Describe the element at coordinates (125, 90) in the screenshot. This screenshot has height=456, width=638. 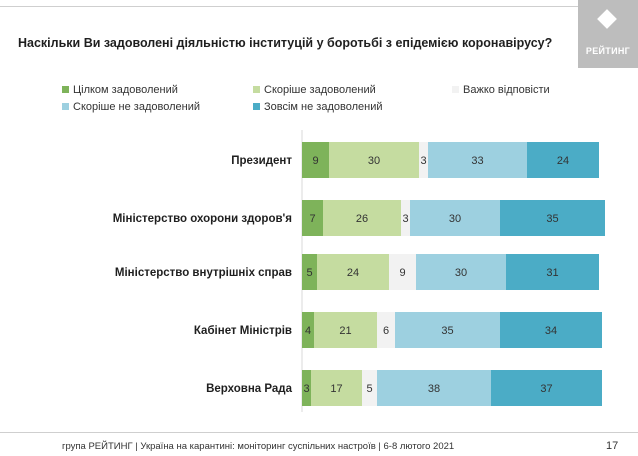
I see `legend-label: Цілком задоволений` at that location.